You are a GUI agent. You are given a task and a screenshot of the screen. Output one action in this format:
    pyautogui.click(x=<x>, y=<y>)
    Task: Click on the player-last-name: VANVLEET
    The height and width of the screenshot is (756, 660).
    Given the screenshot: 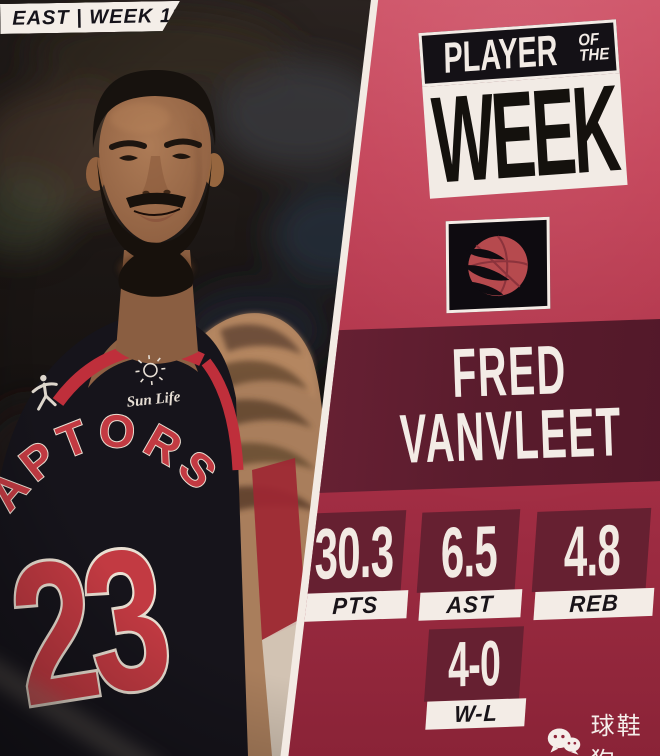 What is the action you would take?
    pyautogui.click(x=511, y=436)
    